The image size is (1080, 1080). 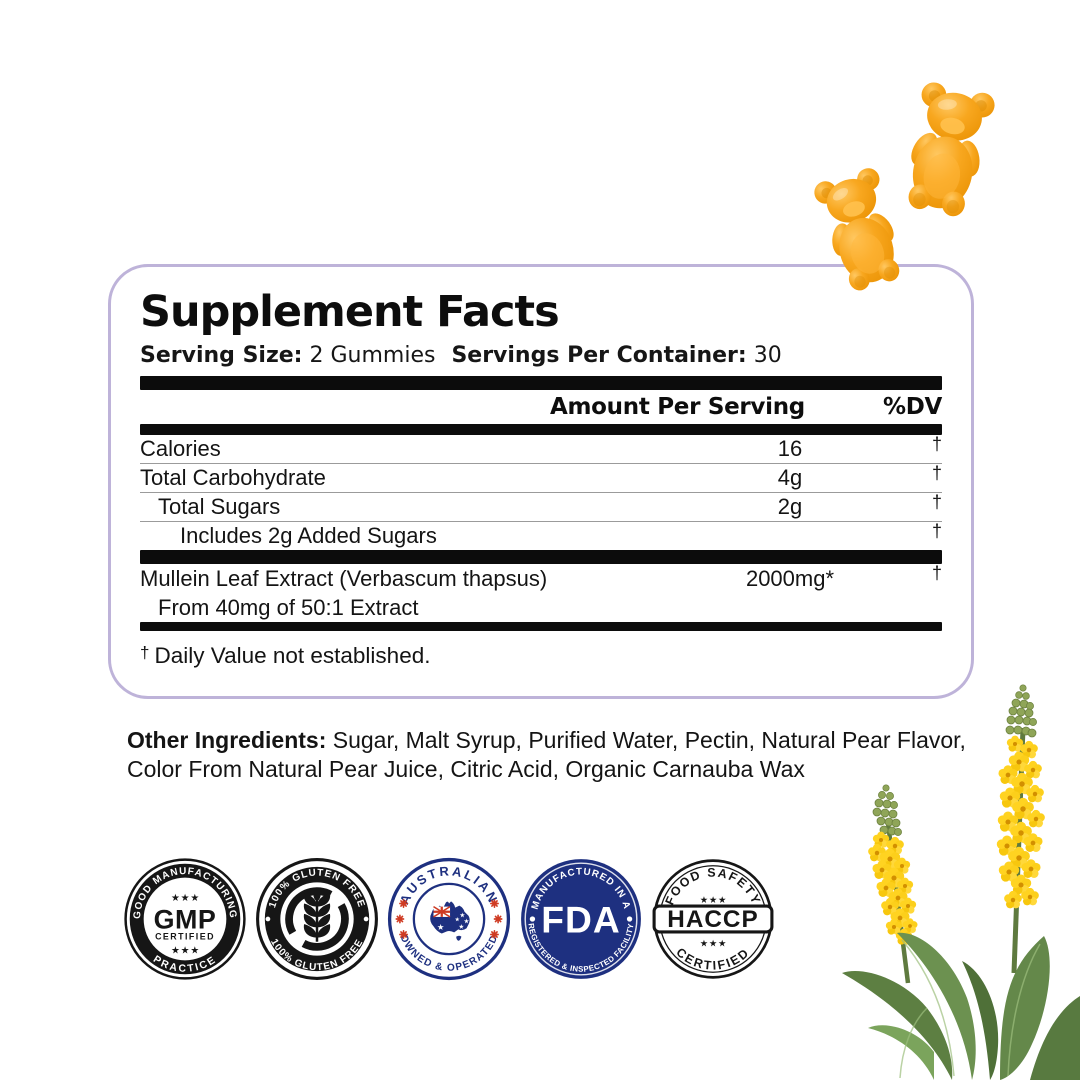 What do you see at coordinates (677, 407) in the screenshot?
I see `amount-per-serving-header: Amount Per Serving` at bounding box center [677, 407].